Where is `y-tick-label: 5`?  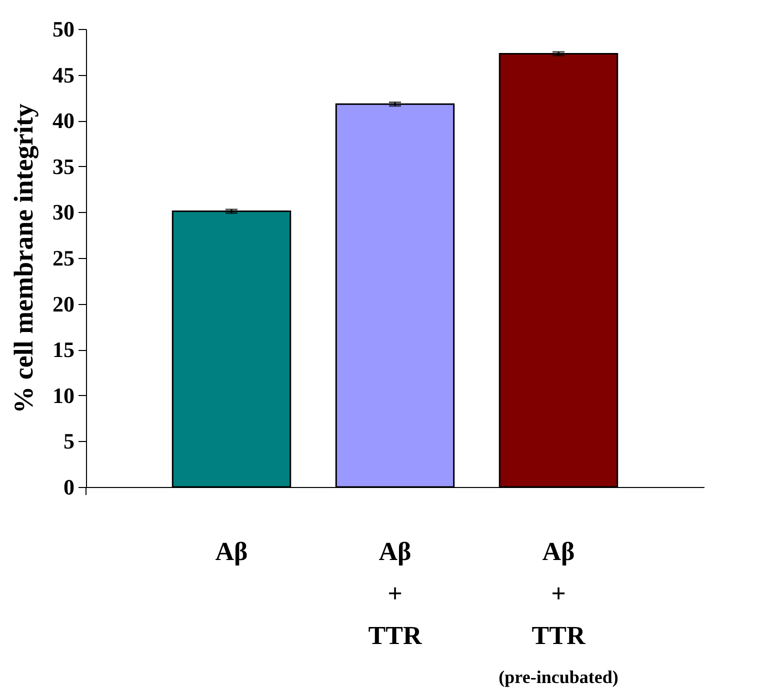
y-tick-label: 5 is located at coordinates (69, 441).